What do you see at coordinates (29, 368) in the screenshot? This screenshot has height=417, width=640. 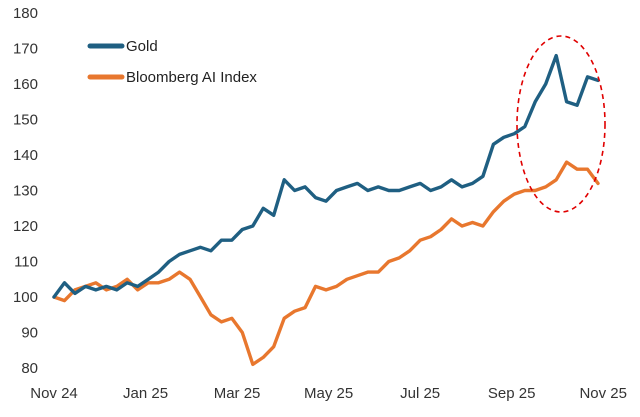 I see `y-tick-label: 80` at bounding box center [29, 368].